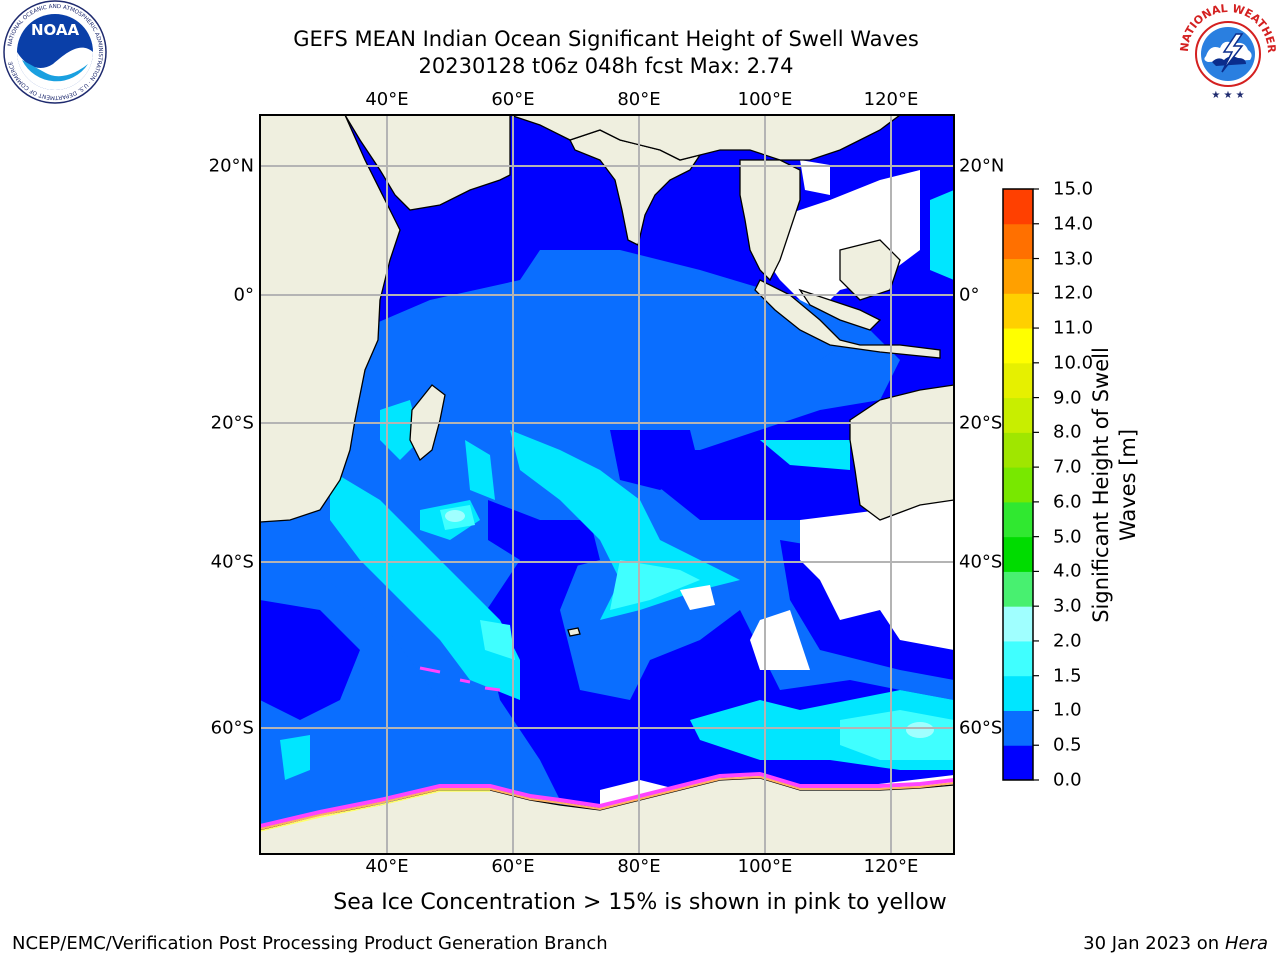 The image size is (1280, 960). What do you see at coordinates (1067, 398) in the screenshot?
I see `colorbar-tick-label: 9.0` at bounding box center [1067, 398].